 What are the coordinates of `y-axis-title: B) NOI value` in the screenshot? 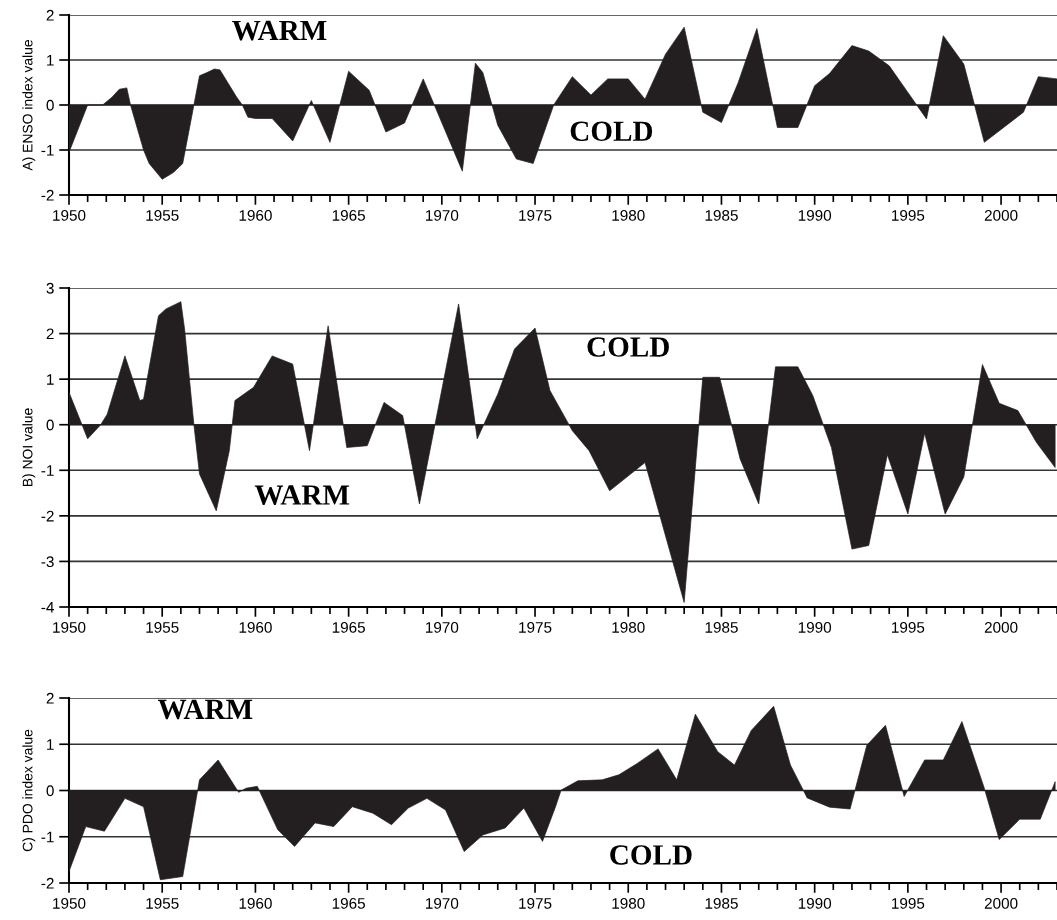 It's located at (29, 447).